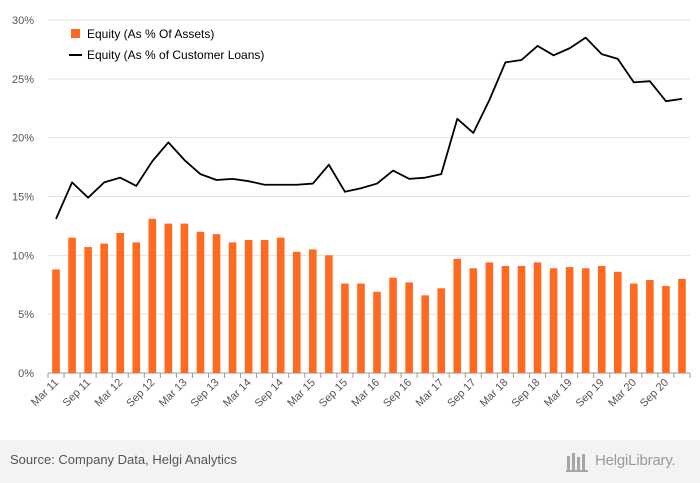  Describe the element at coordinates (150, 34) in the screenshot. I see `legend-label-bars: Equity (As % Of Assets)` at that location.